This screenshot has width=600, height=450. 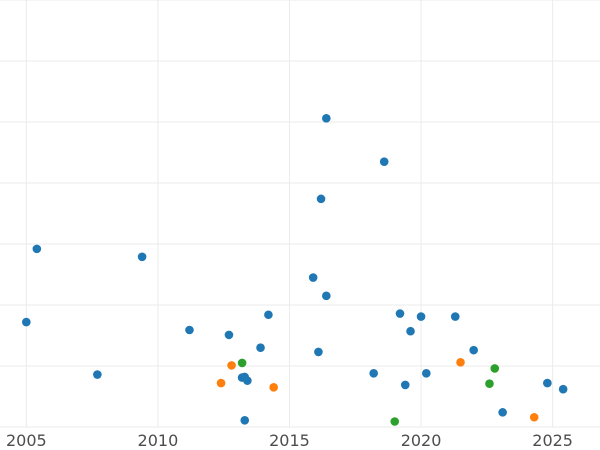 I want to click on x-tick-label: 2020, so click(x=421, y=440).